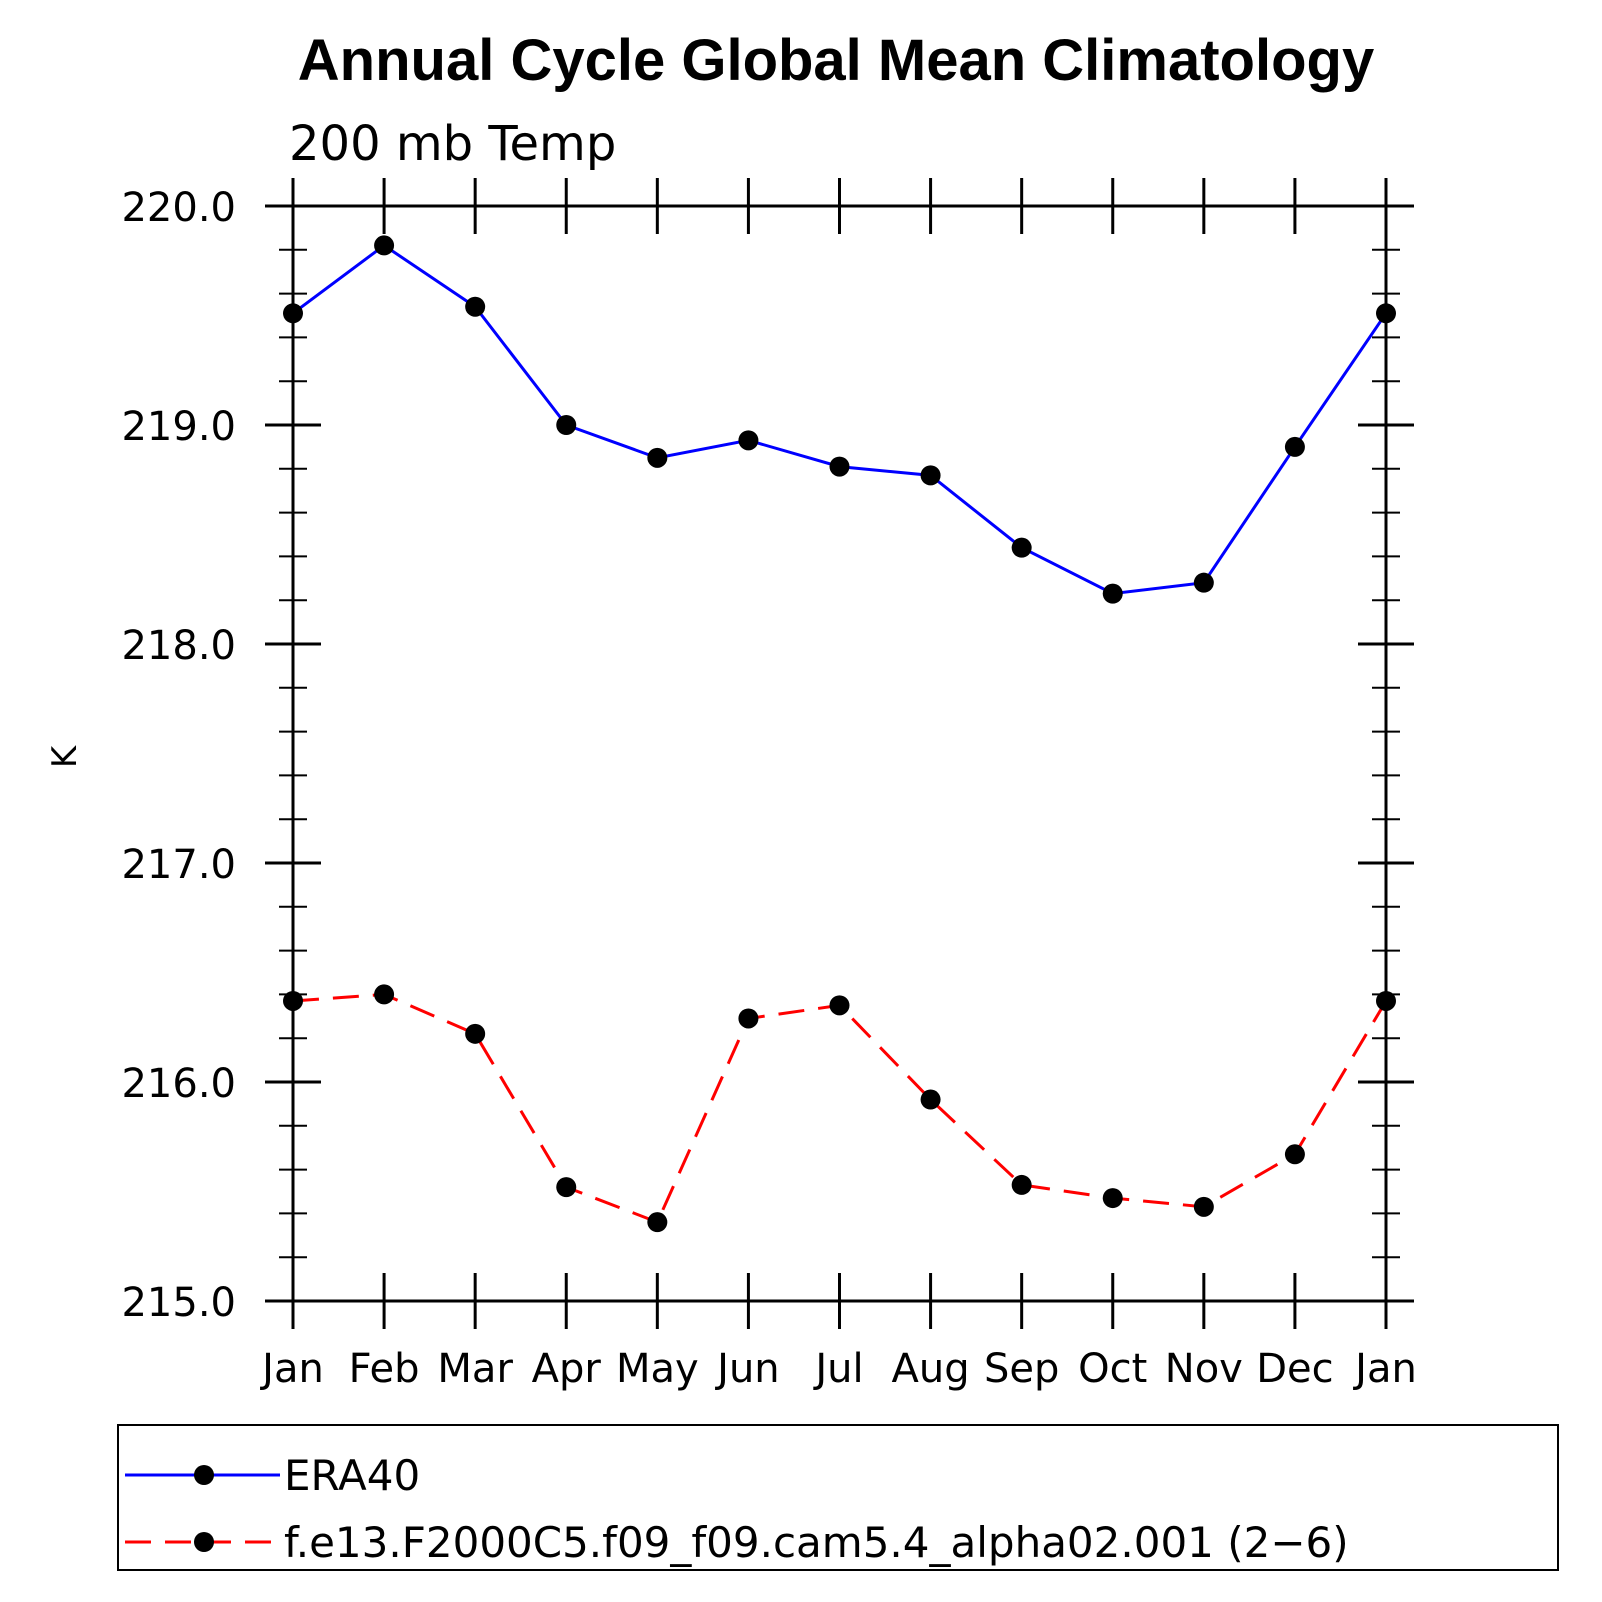 This screenshot has height=1602, width=1602. Describe the element at coordinates (178, 427) in the screenshot. I see `y-tick-label: 219.0` at that location.